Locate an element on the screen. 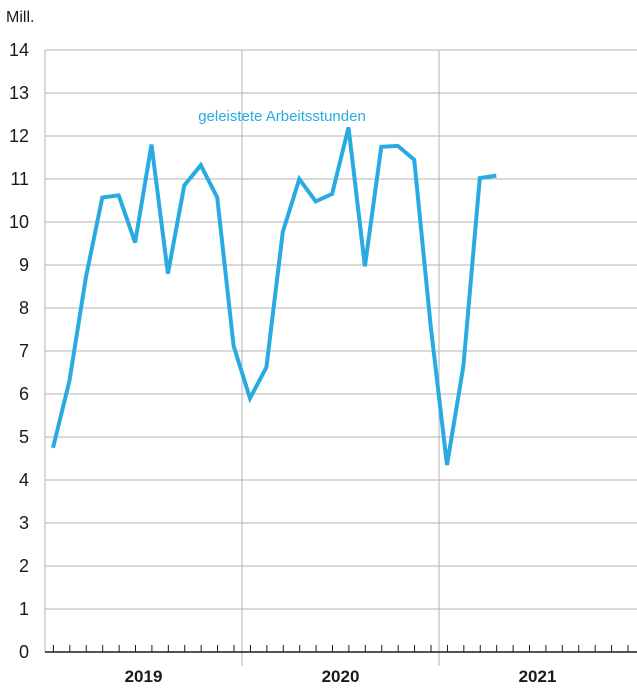 This screenshot has width=637, height=695. x-year-label-2021: 2021 is located at coordinates (538, 676).